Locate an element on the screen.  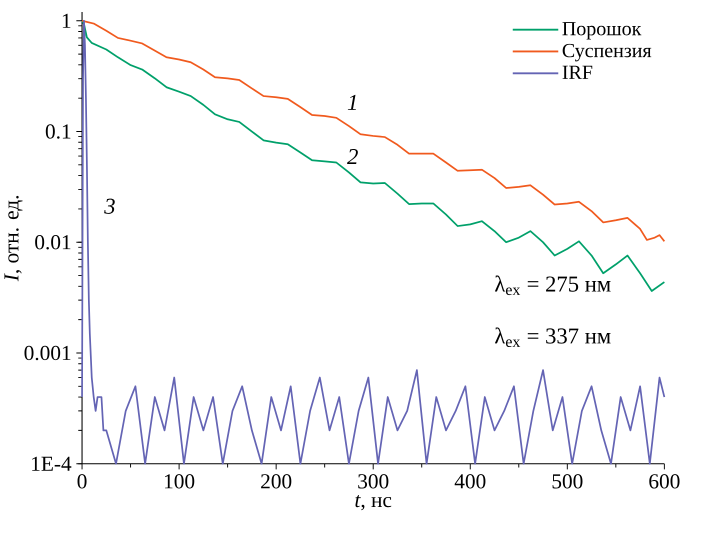
x-tick-label: 600 is located at coordinates (664, 481).